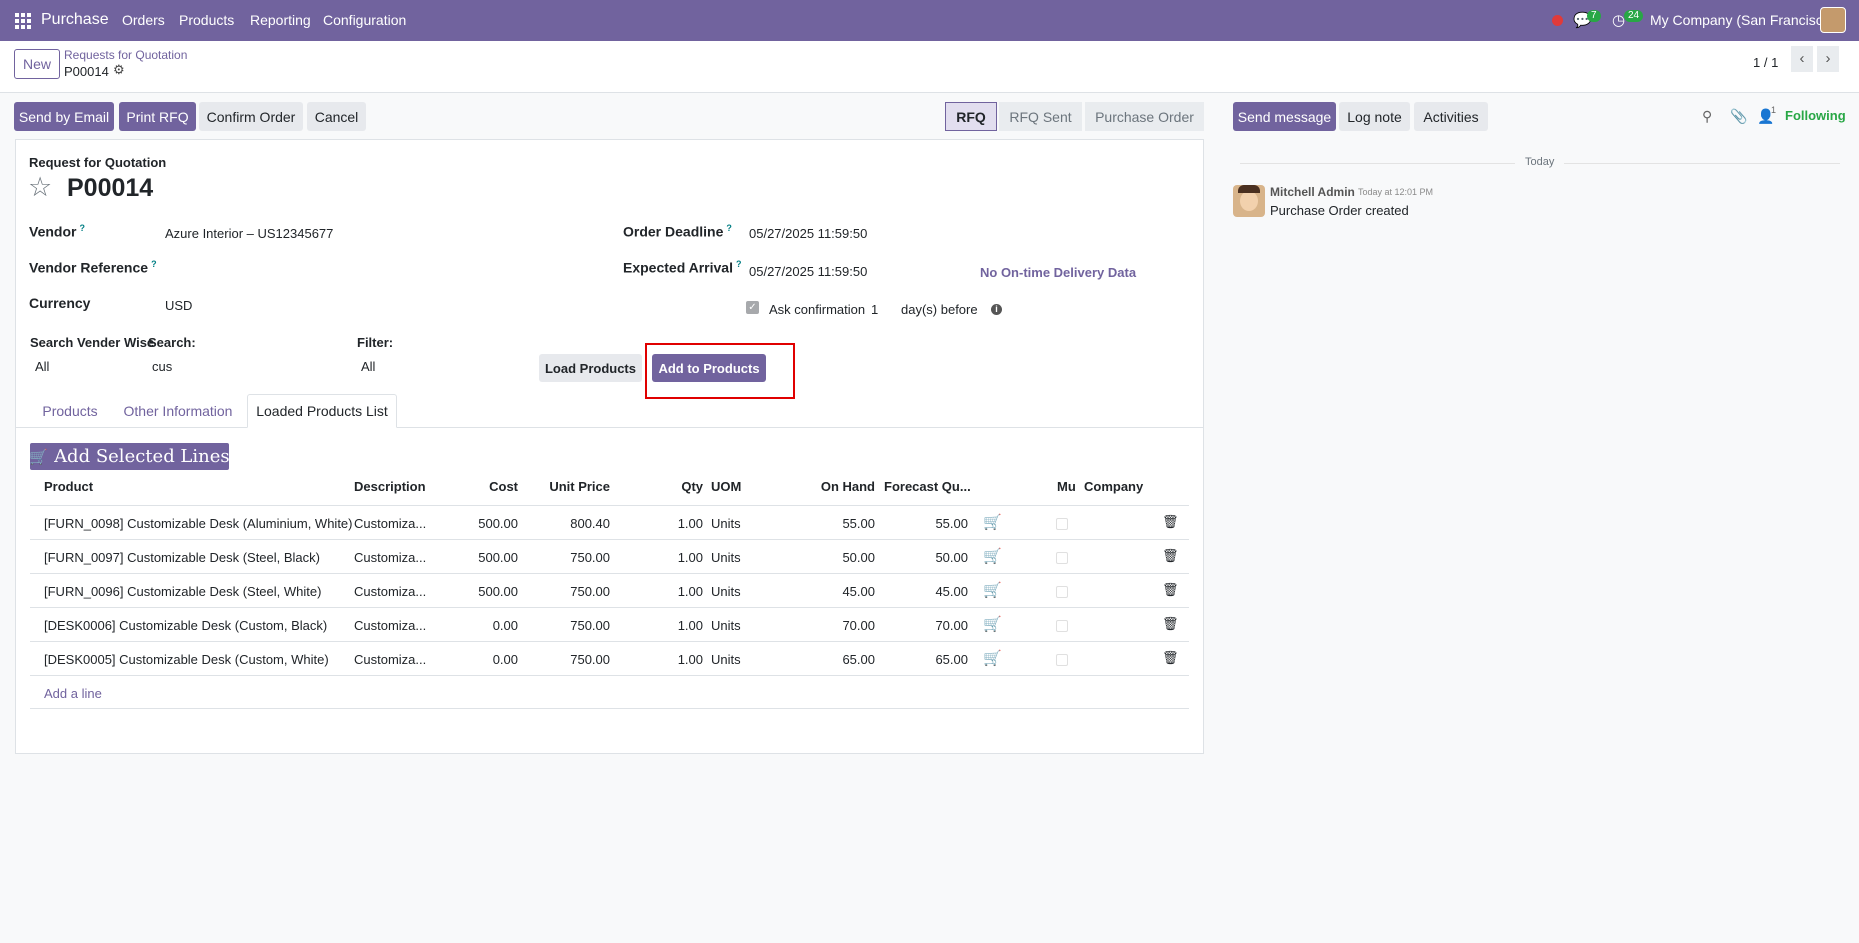 This screenshot has height=943, width=1859. What do you see at coordinates (1739, 116) in the screenshot?
I see `attachment-icon: 📎` at bounding box center [1739, 116].